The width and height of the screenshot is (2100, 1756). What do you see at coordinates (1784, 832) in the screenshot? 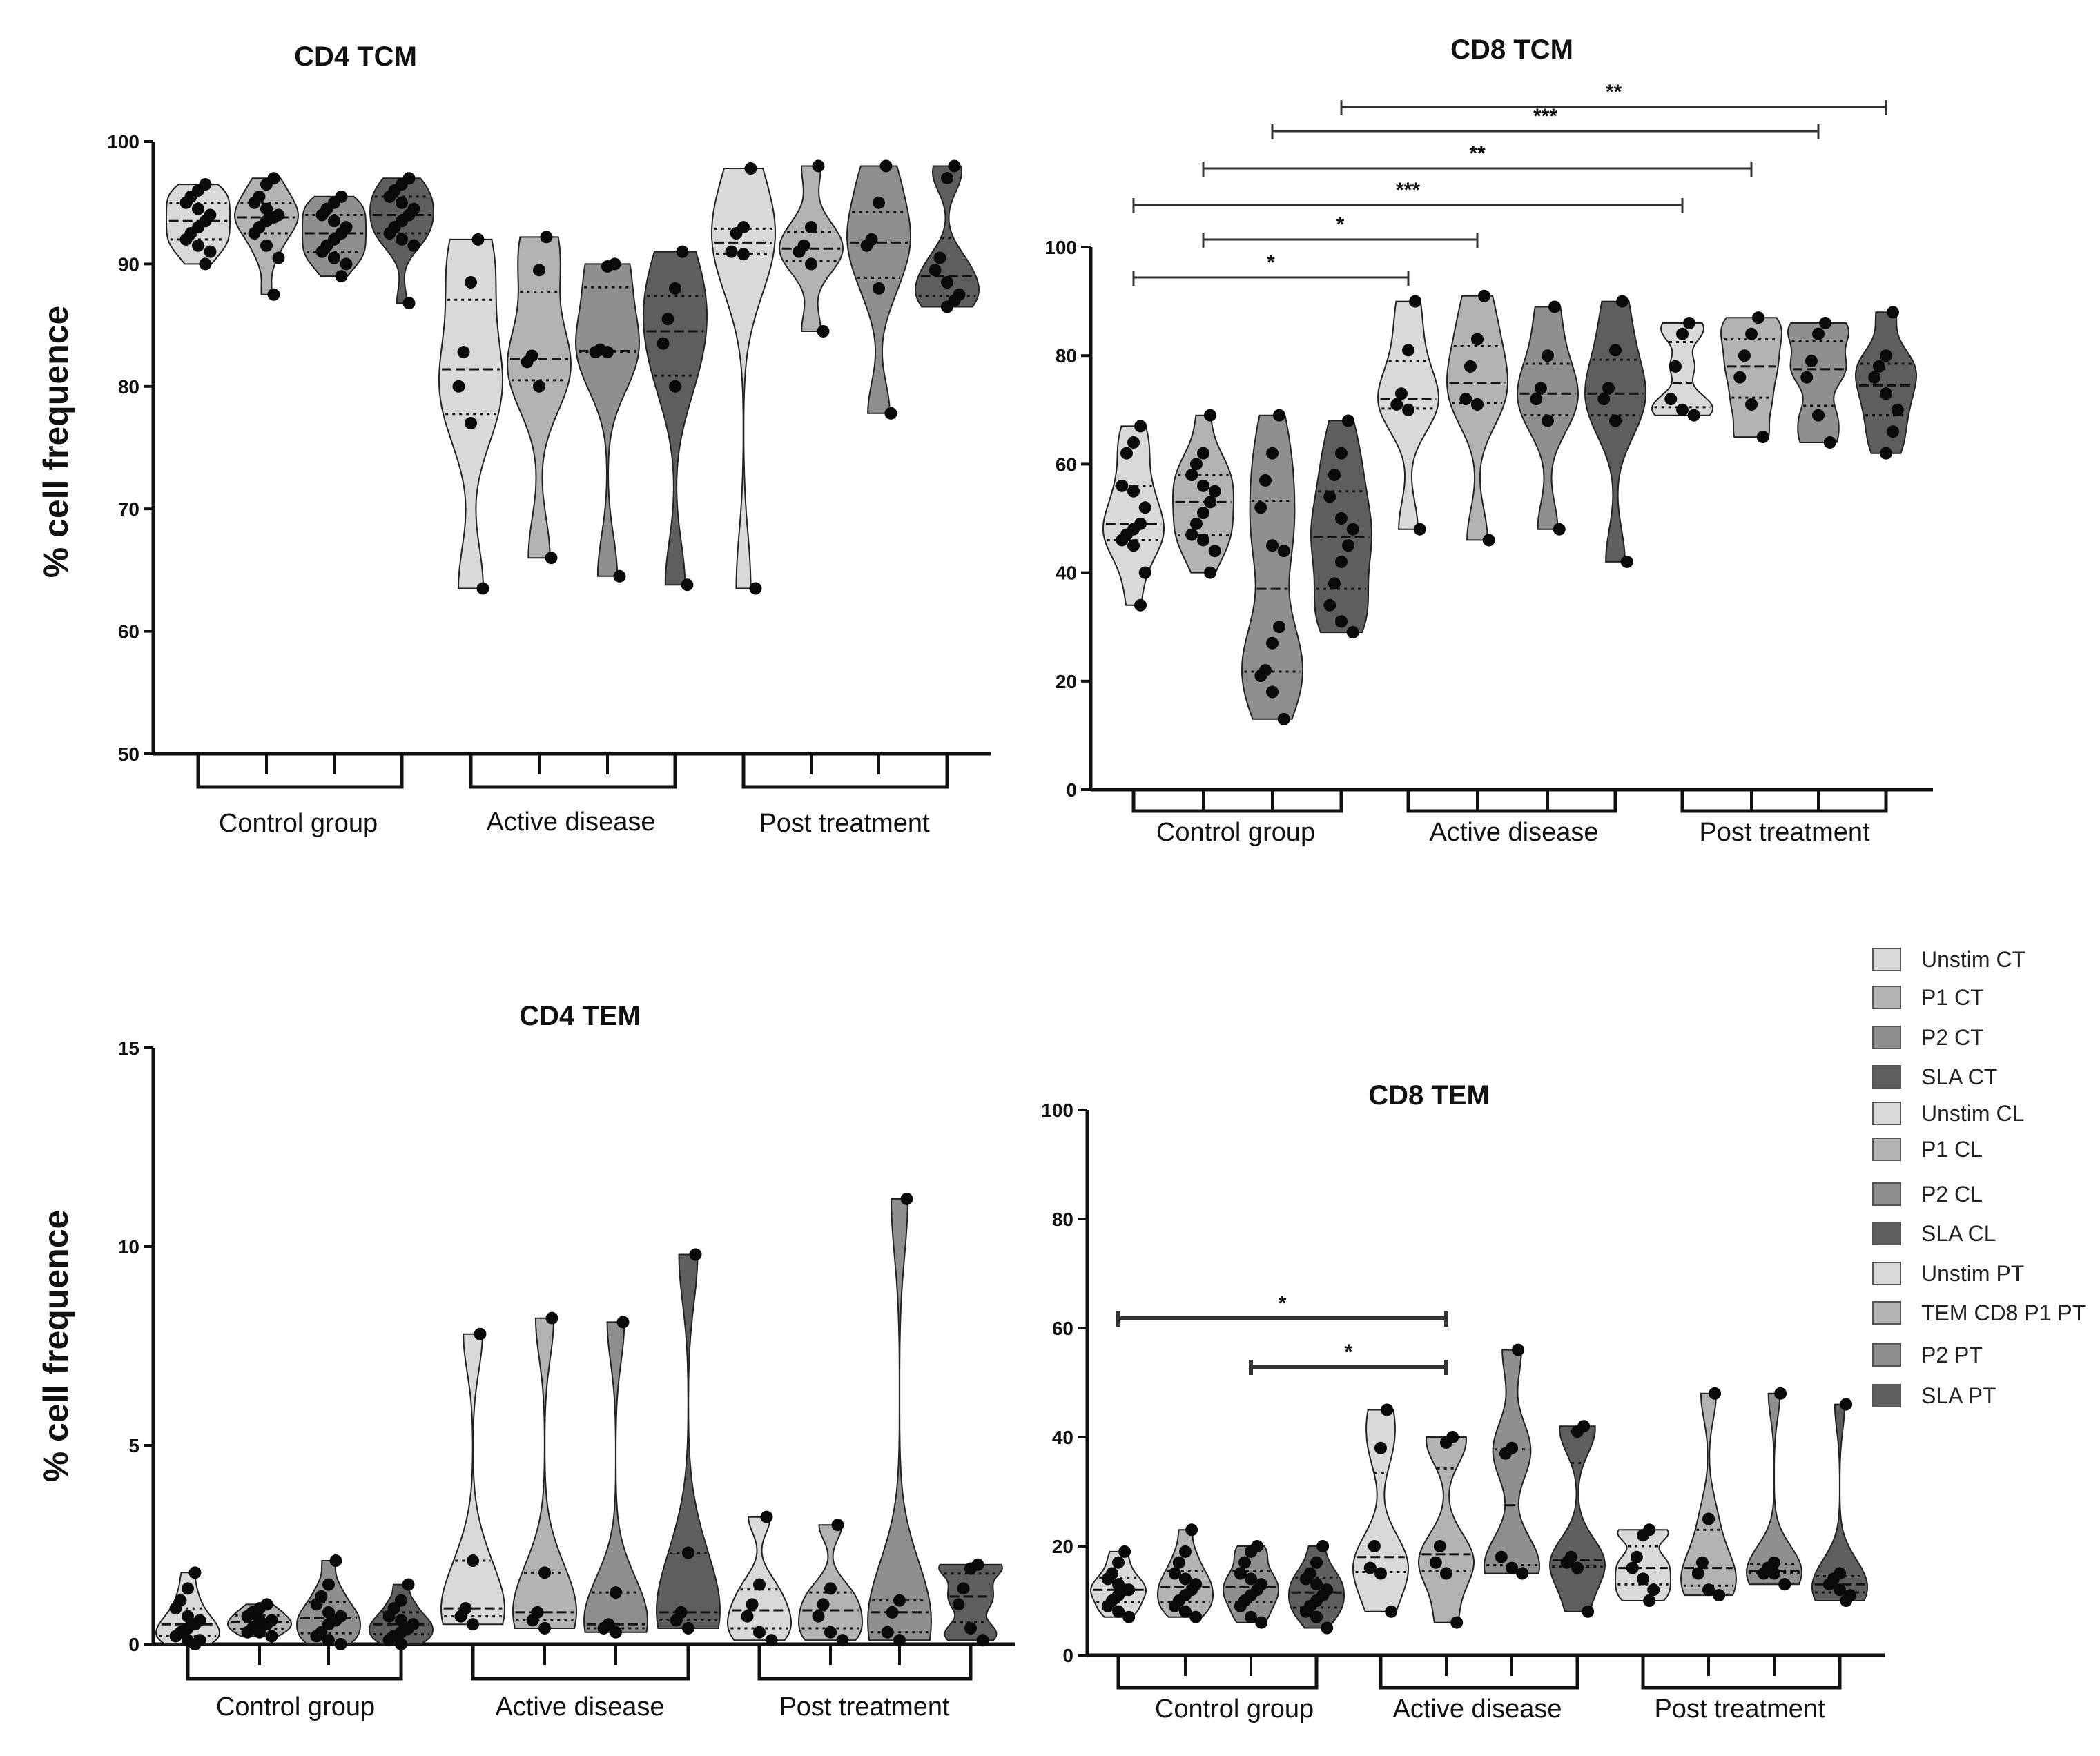
I see `group-label-cd8-tcm-post: Post treatment` at bounding box center [1784, 832].